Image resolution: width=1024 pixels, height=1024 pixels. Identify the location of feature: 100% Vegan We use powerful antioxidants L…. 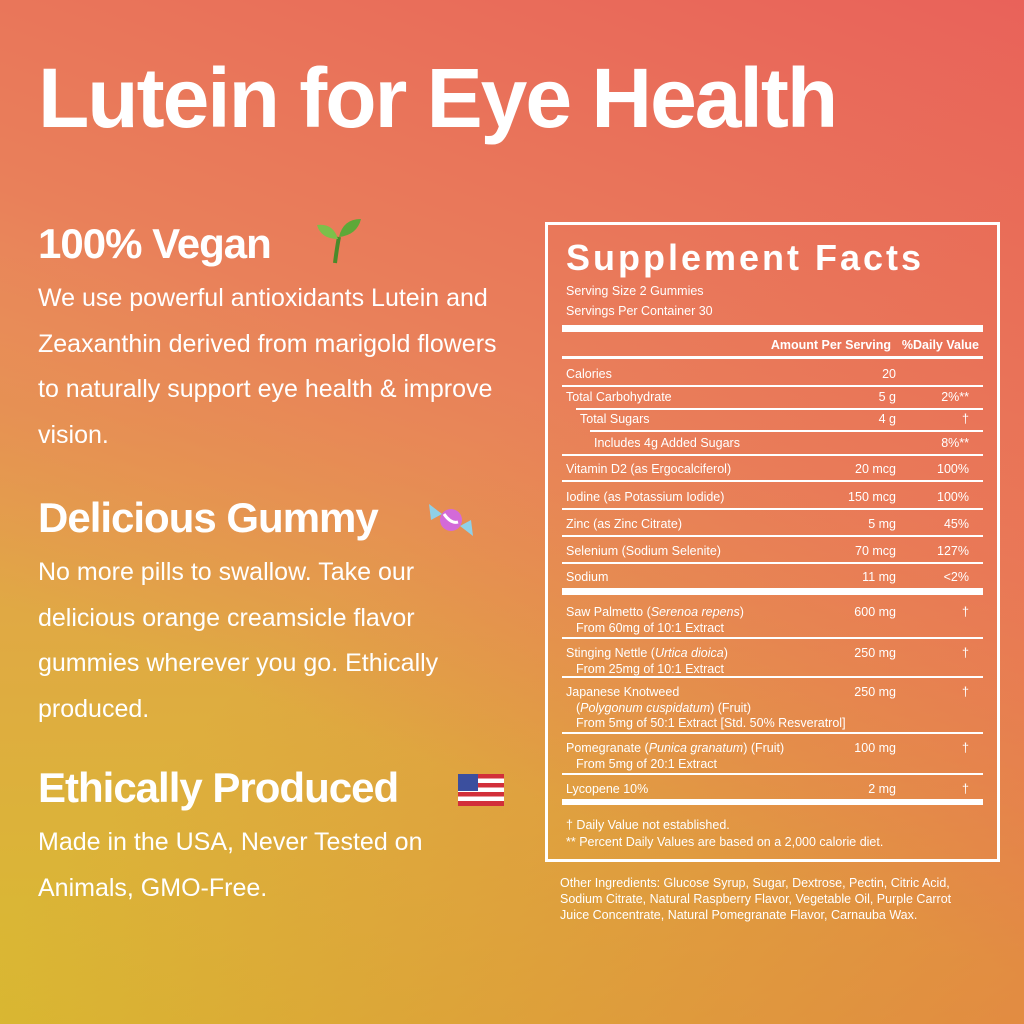
(275, 339).